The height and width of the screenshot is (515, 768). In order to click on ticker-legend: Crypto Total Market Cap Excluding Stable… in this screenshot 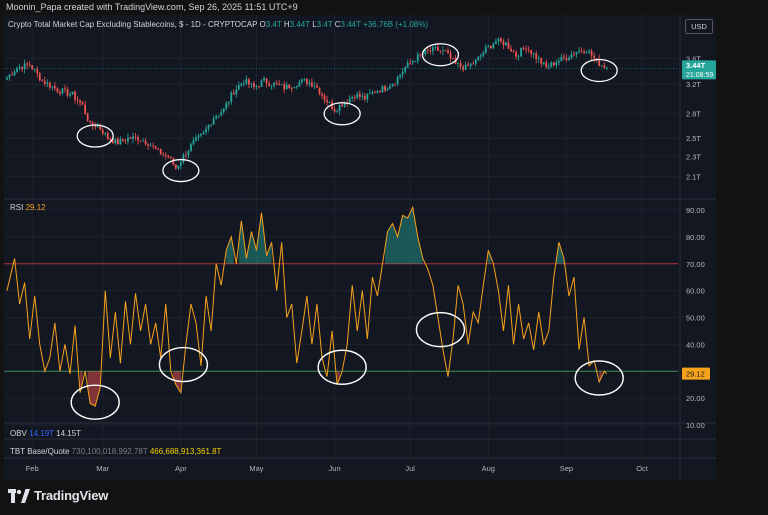, I will do `click(218, 24)`.